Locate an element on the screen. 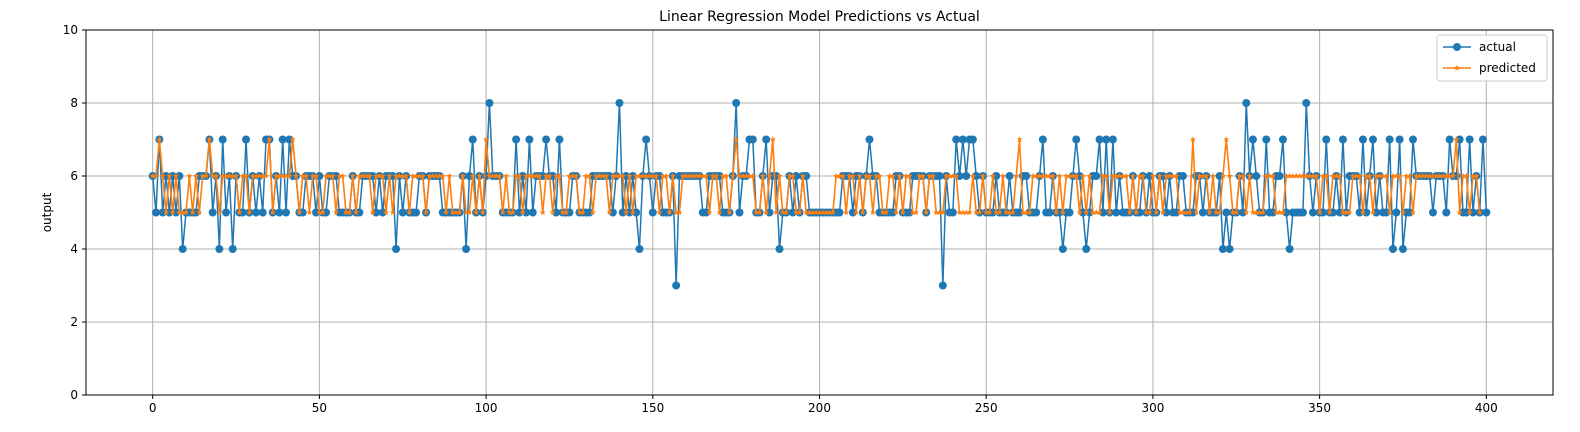 The width and height of the screenshot is (1580, 432). x-tick-label: 300 is located at coordinates (1152, 408).